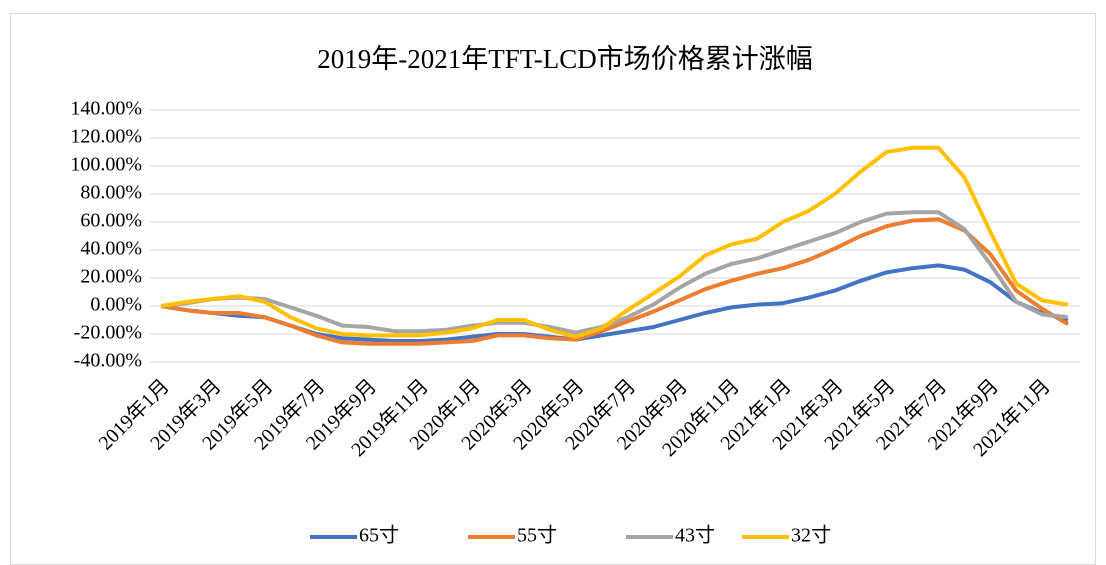  I want to click on y-tick-label: -20.00%, so click(108, 333).